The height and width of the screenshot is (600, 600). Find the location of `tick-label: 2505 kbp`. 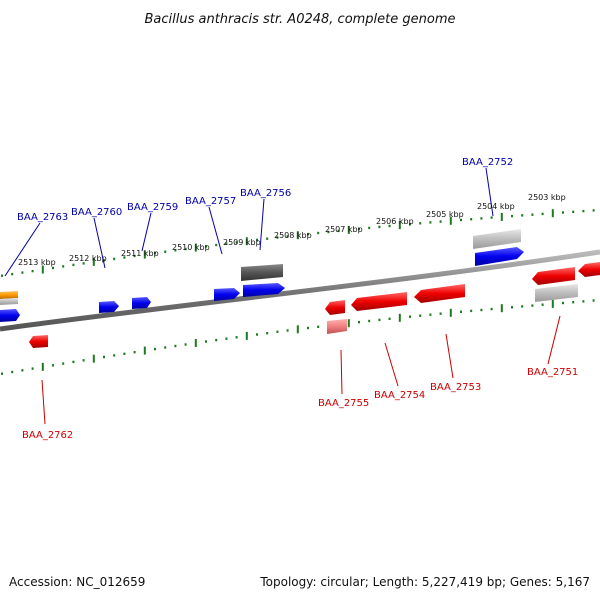

tick-label: 2505 kbp is located at coordinates (445, 214).